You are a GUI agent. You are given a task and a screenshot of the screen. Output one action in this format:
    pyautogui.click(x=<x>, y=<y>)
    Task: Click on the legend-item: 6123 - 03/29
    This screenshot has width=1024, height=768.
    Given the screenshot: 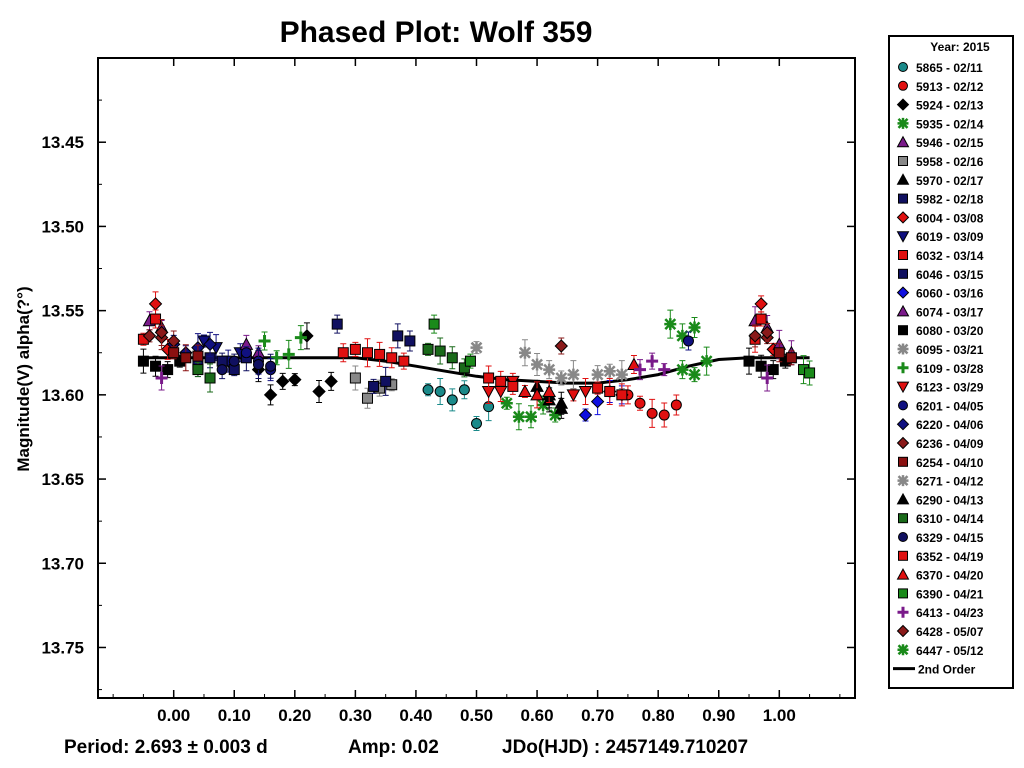 What is the action you would take?
    pyautogui.click(x=940, y=388)
    